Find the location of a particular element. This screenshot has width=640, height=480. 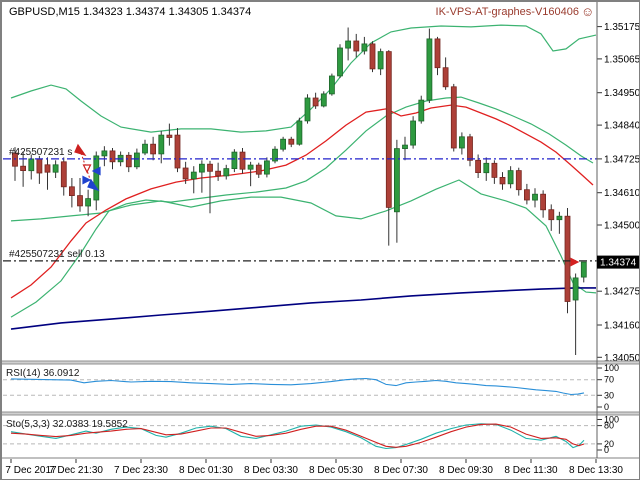

buy-marker-arrow-1-icon is located at coordinates (87, 180).